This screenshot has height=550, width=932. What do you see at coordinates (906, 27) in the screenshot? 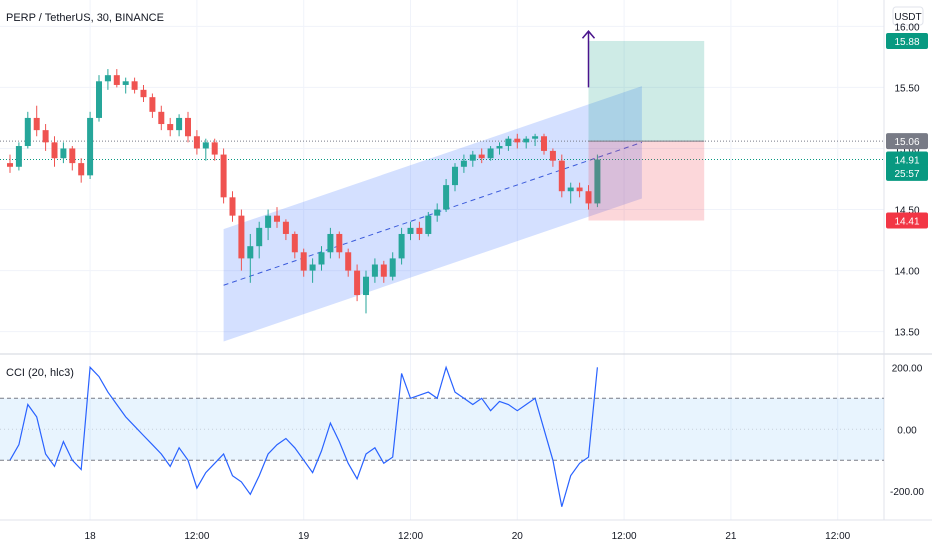
I see `price-tick-label: 16.00` at bounding box center [906, 27].